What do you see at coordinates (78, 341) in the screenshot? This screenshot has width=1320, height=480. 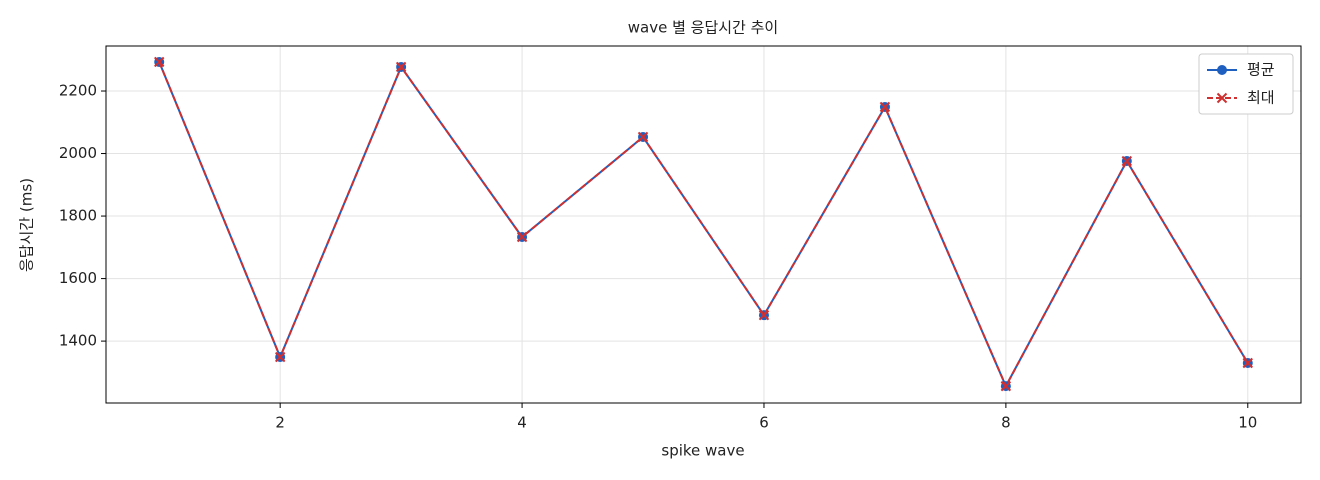 I see `y-tick-label: 1400` at bounding box center [78, 341].